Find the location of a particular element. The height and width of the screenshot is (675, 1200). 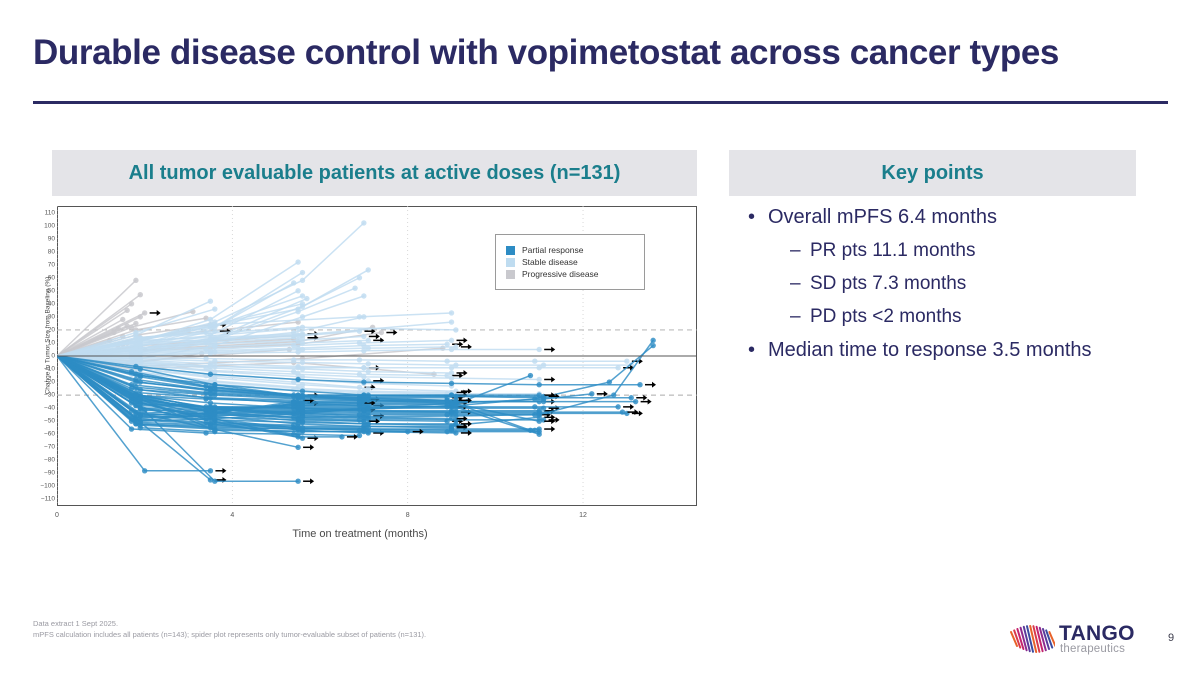

key-point-text: PR pts 11.1 months is located at coordinates (893, 250).